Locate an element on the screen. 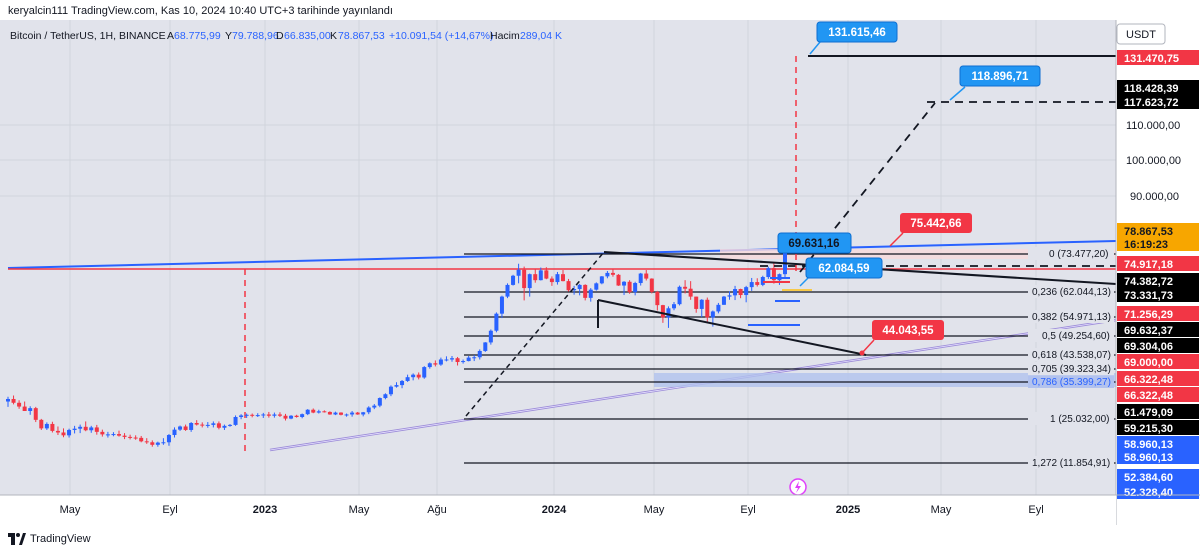  range-markers is located at coordinates (774, 301).